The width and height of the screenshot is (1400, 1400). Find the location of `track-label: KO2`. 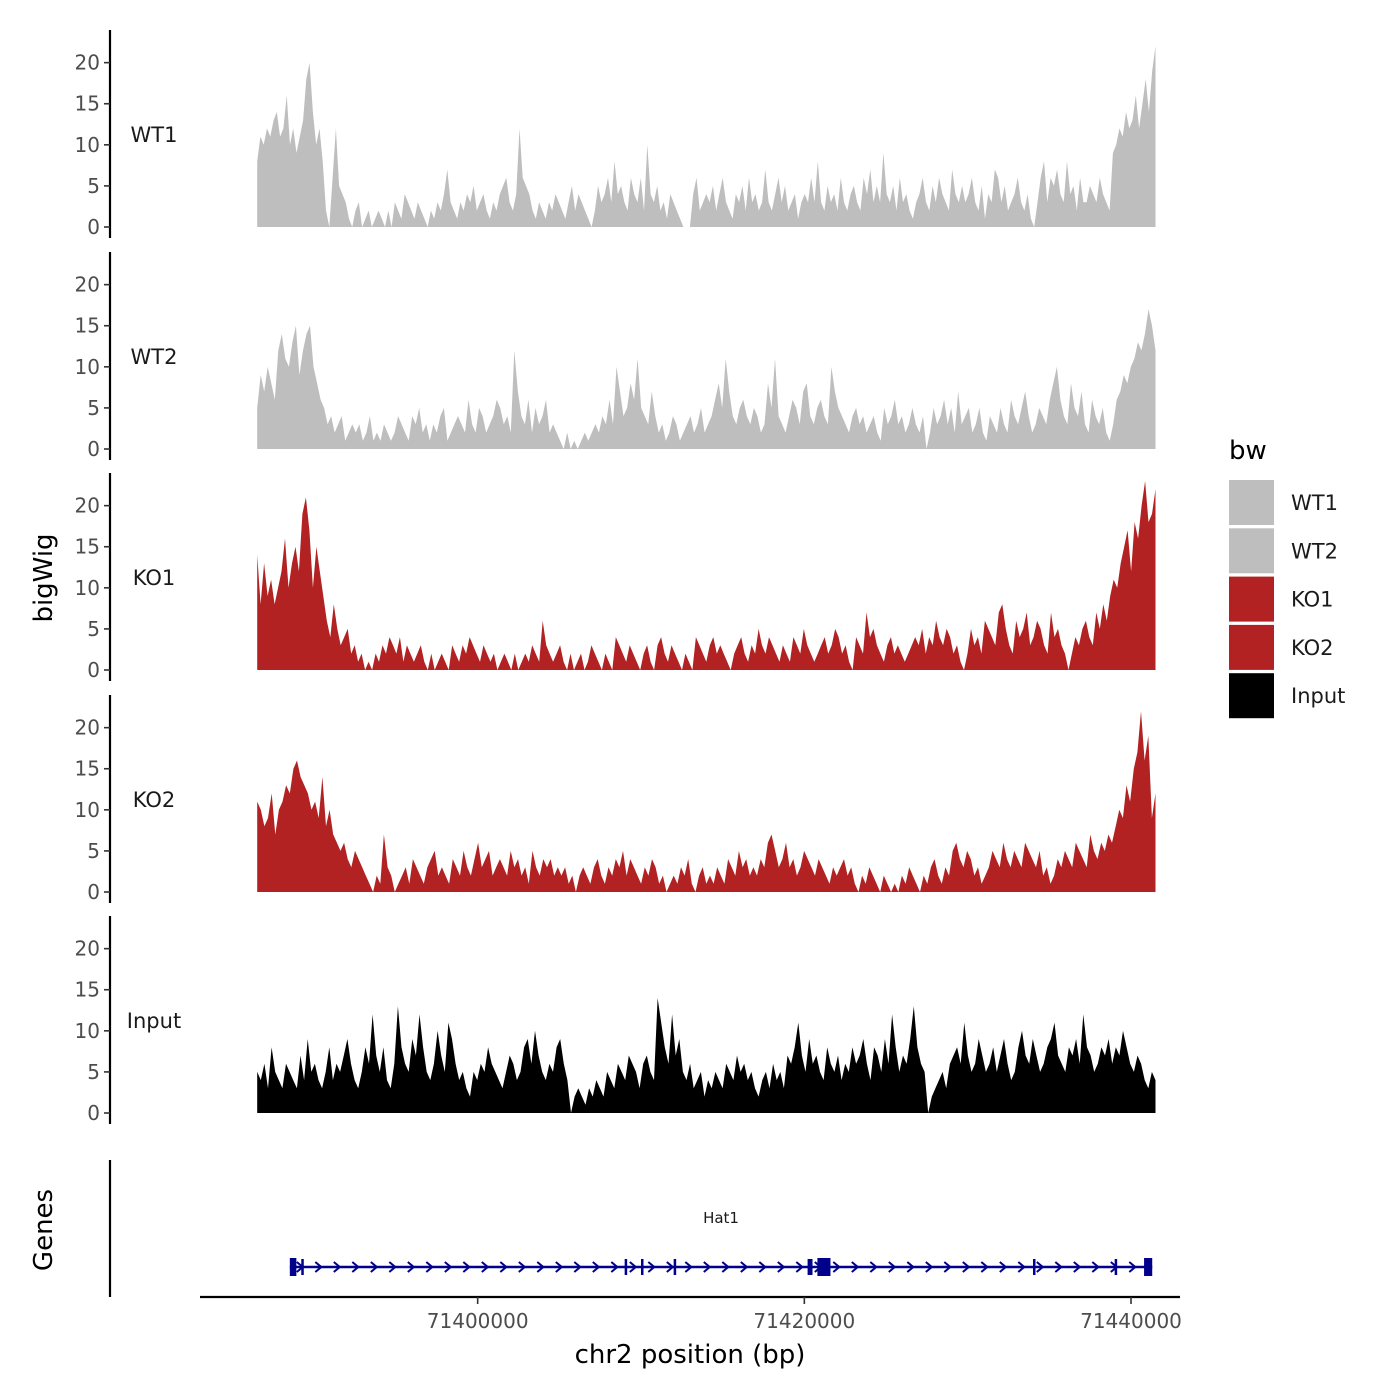

track-label: KO2 is located at coordinates (154, 800).